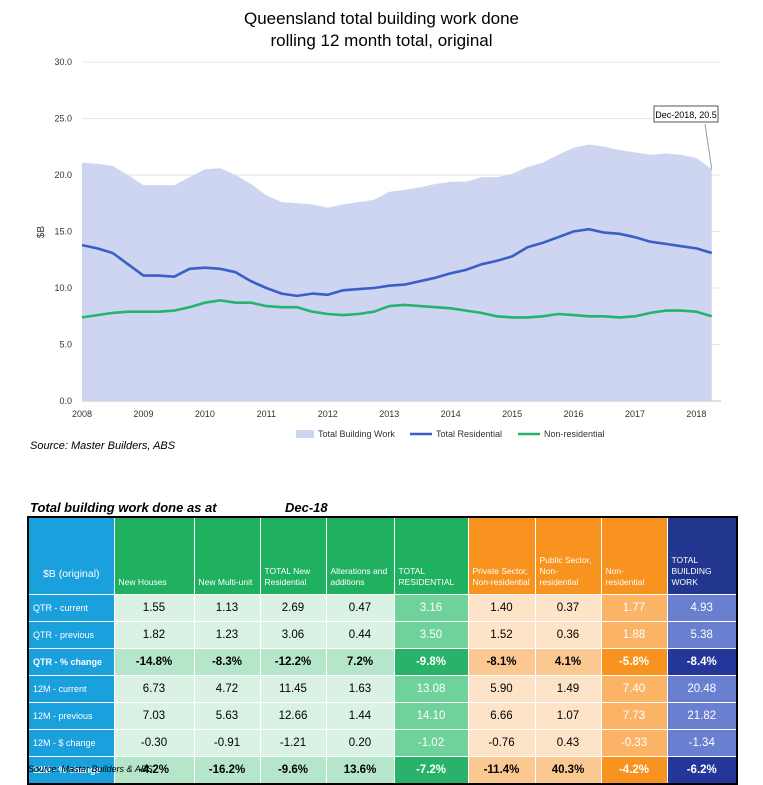 Image resolution: width=763 pixels, height=785 pixels. Describe the element at coordinates (293, 635) in the screenshot. I see `table-cell: 3.06` at that location.